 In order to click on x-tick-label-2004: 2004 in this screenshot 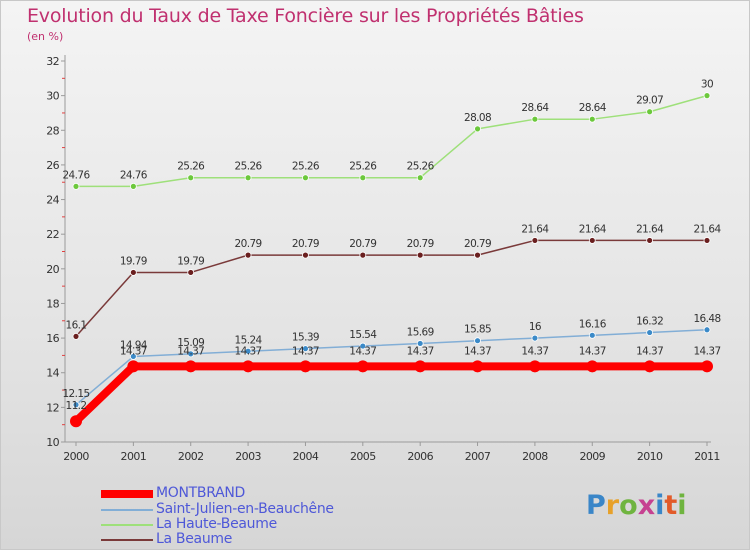, I will do `click(306, 456)`.